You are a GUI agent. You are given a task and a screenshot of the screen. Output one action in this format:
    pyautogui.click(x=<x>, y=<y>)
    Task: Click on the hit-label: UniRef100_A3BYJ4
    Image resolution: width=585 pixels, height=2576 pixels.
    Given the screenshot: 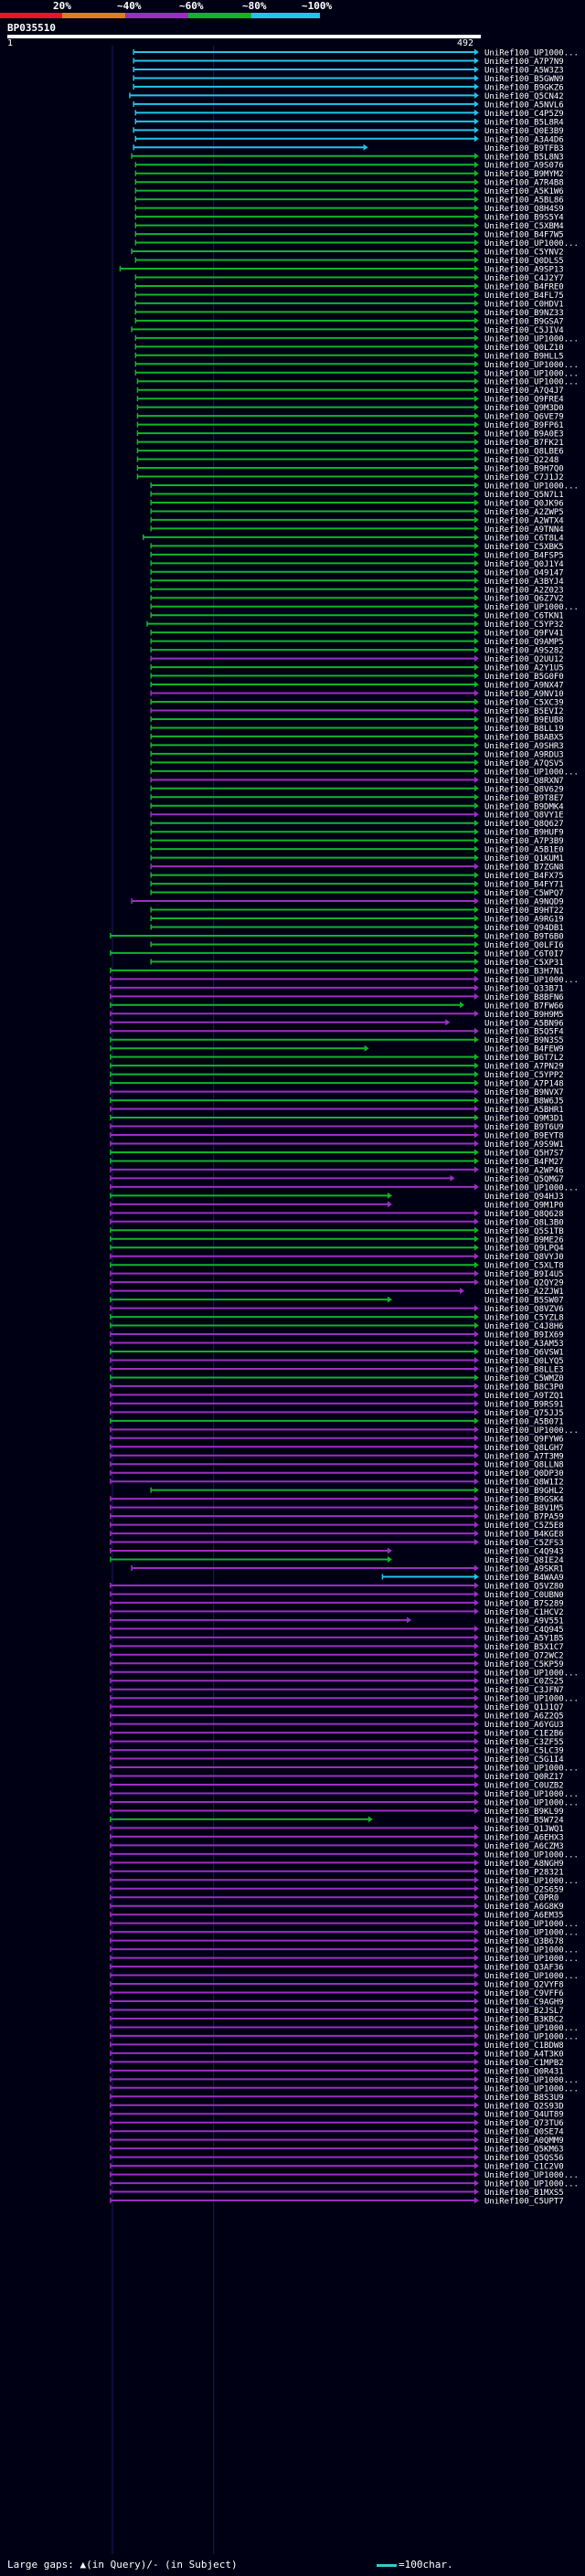 What is the action you would take?
    pyautogui.click(x=524, y=582)
    